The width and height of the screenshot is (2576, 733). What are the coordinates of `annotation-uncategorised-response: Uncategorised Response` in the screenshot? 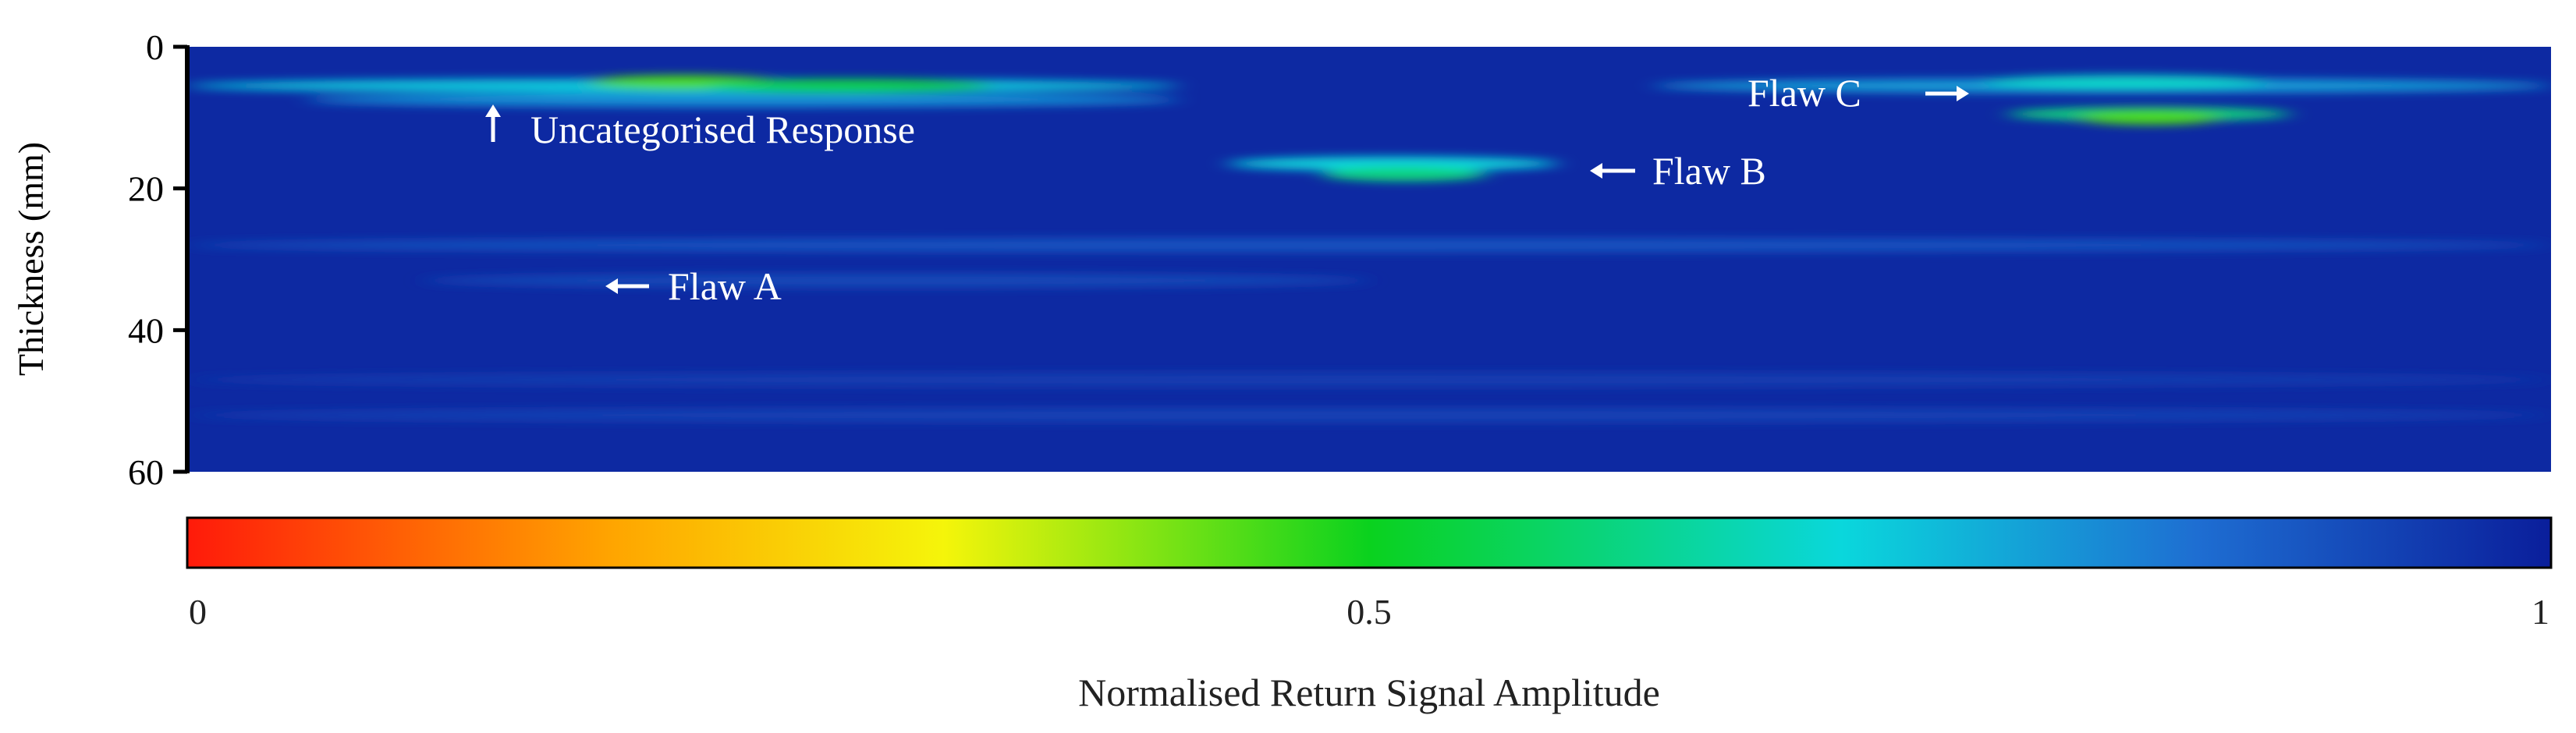 It's located at (700, 128).